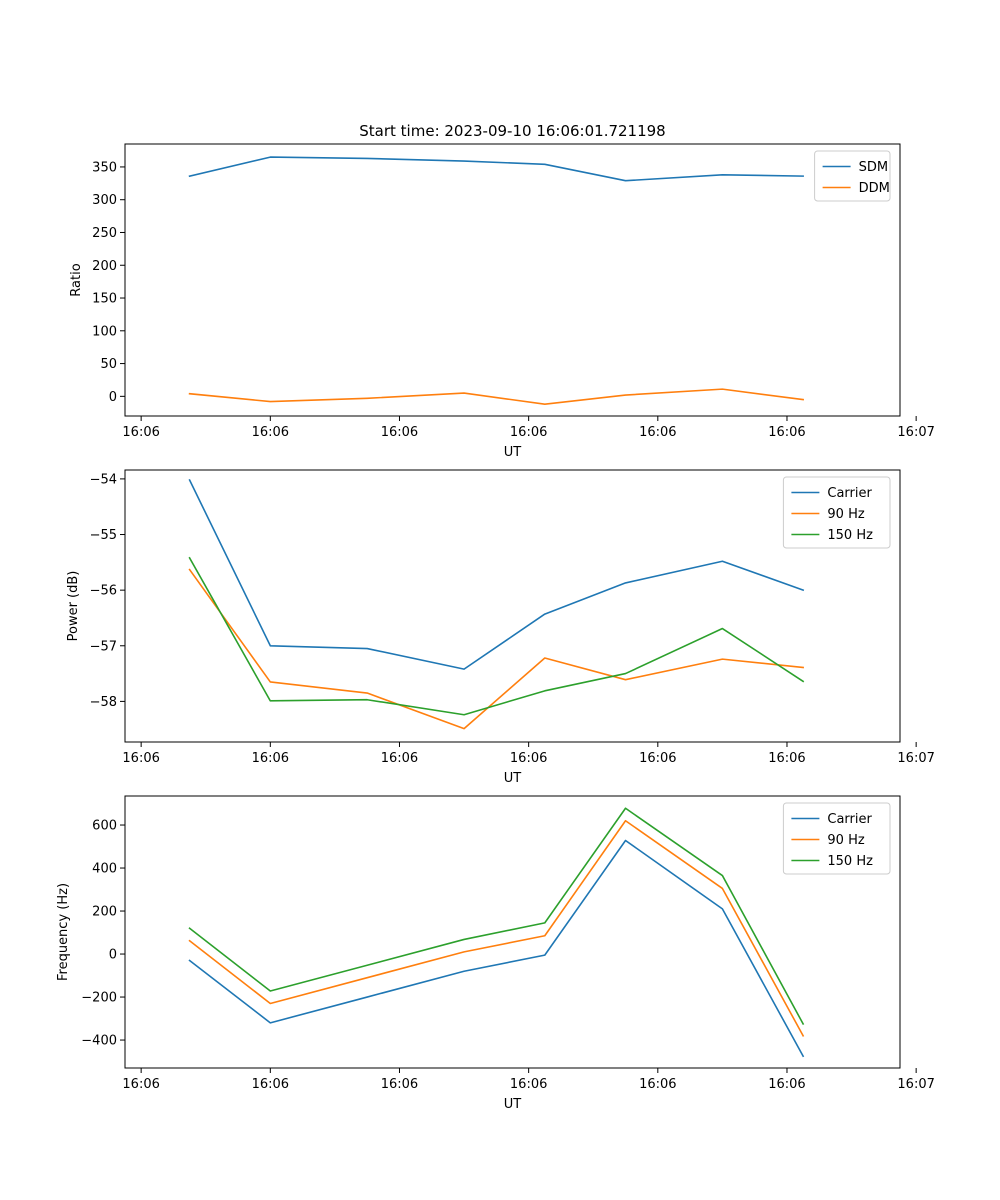 Image resolution: width=1000 pixels, height=1200 pixels. What do you see at coordinates (104, 200) in the screenshot?
I see `ratio-y-tick-label: 300` at bounding box center [104, 200].